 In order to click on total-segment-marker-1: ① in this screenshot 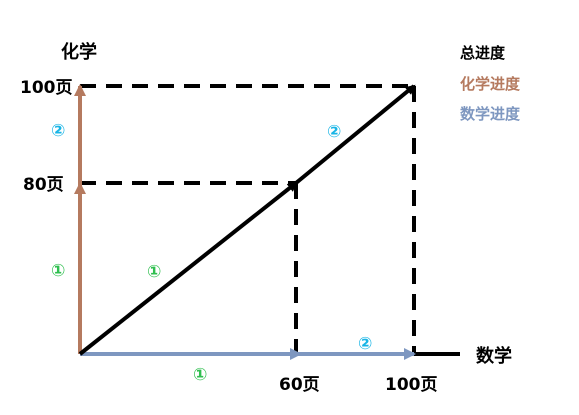, I will do `click(154, 272)`.